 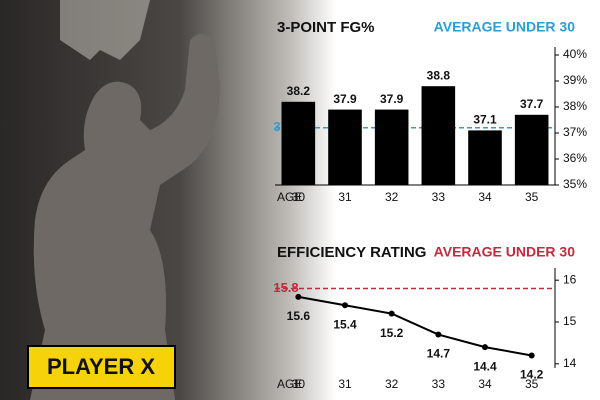 I want to click on y-tick-label: 35%, so click(x=575, y=184).